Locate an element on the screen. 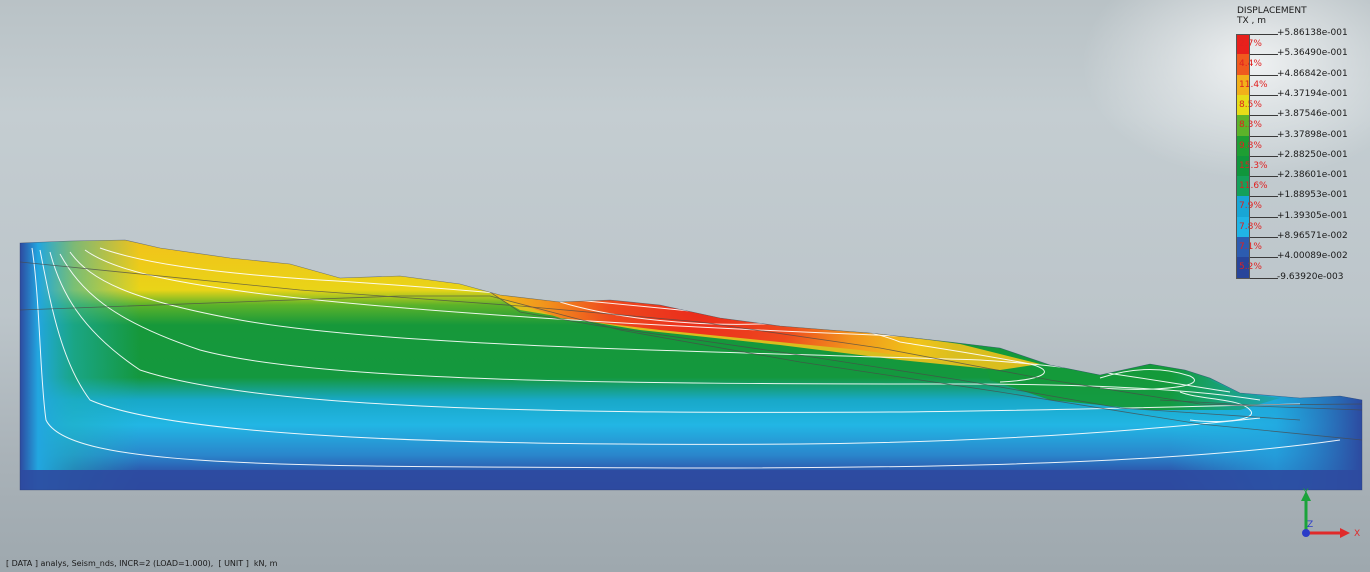 This screenshot has height=572, width=1370. legend-level-value: +3.37898e-001 is located at coordinates (1312, 134).